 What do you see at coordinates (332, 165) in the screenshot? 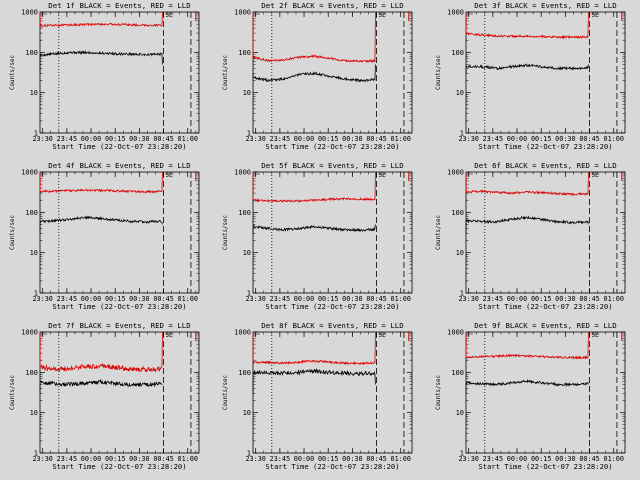
I see `chart-title: Det 5f BLACK = Events, RED = LLD` at bounding box center [332, 165].